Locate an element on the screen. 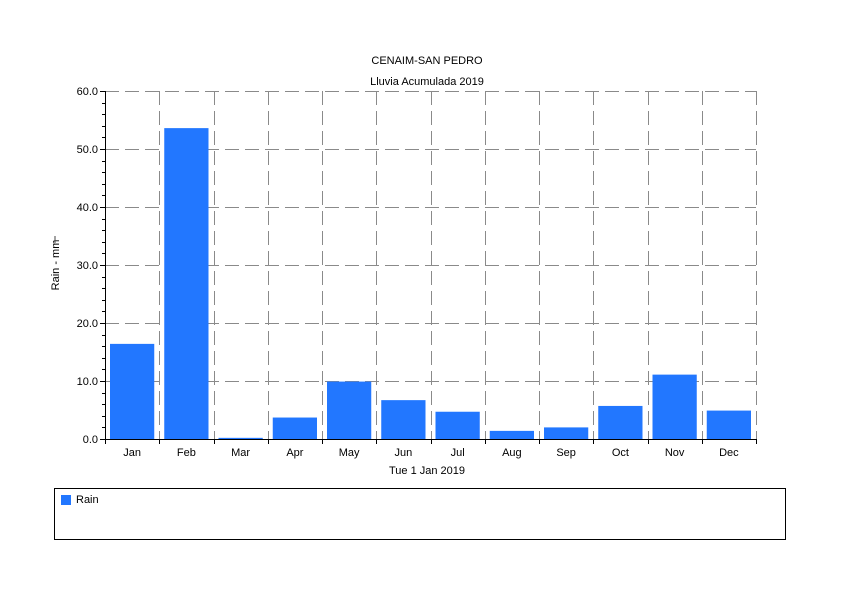 The image size is (842, 595). x-tick-label: Jul is located at coordinates (458, 453).